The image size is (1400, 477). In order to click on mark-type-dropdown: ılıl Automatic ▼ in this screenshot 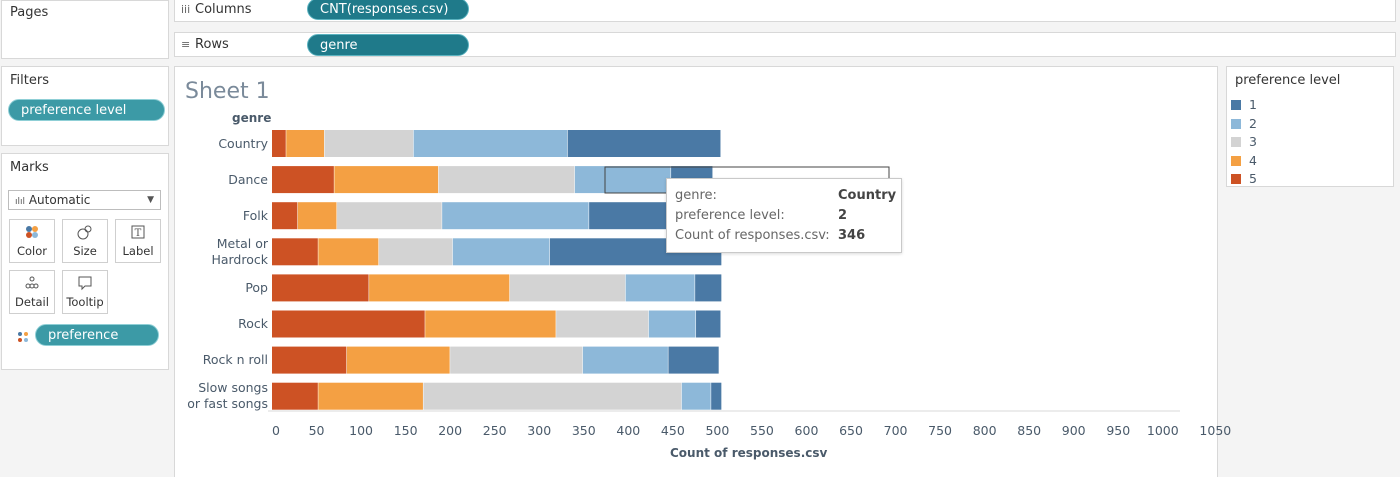, I will do `click(84, 200)`.